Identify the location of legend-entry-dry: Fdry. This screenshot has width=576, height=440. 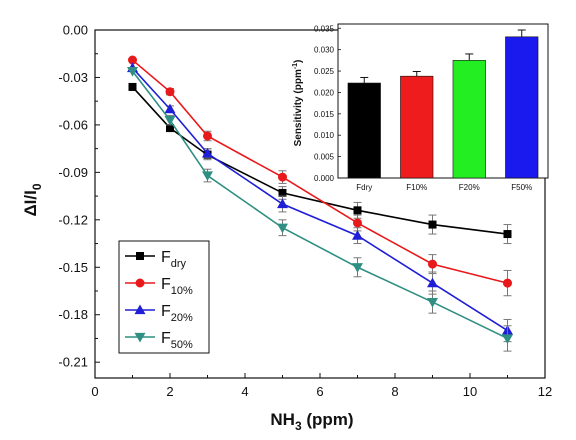
(156, 259).